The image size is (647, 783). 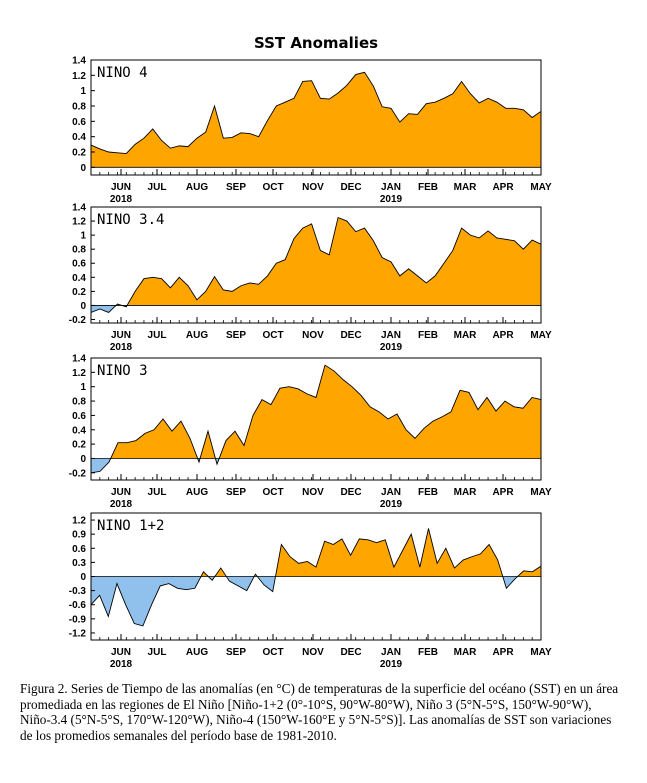 What do you see at coordinates (122, 371) in the screenshot?
I see `panel-region-label: NINO 3` at bounding box center [122, 371].